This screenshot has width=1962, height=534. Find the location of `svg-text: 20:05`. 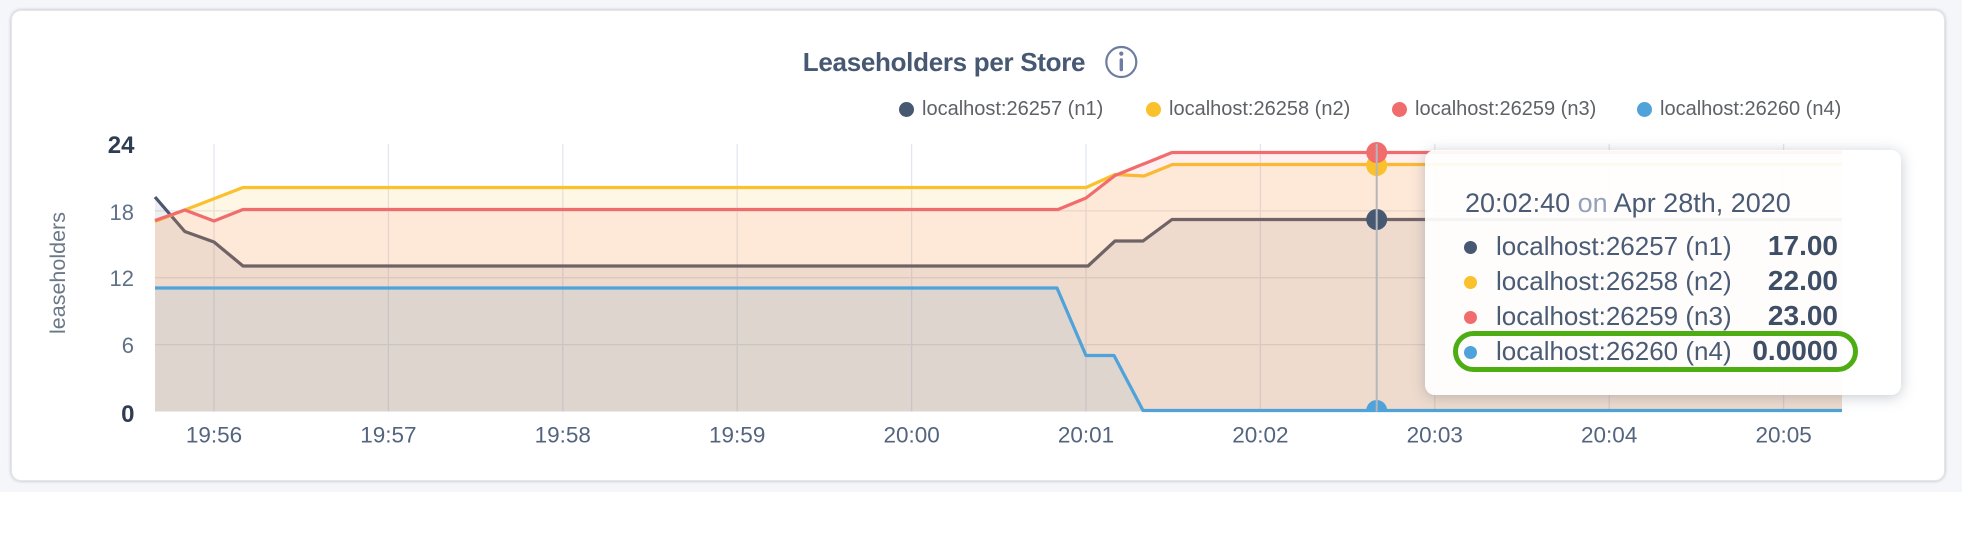

svg-text: 20:05 is located at coordinates (1783, 435).